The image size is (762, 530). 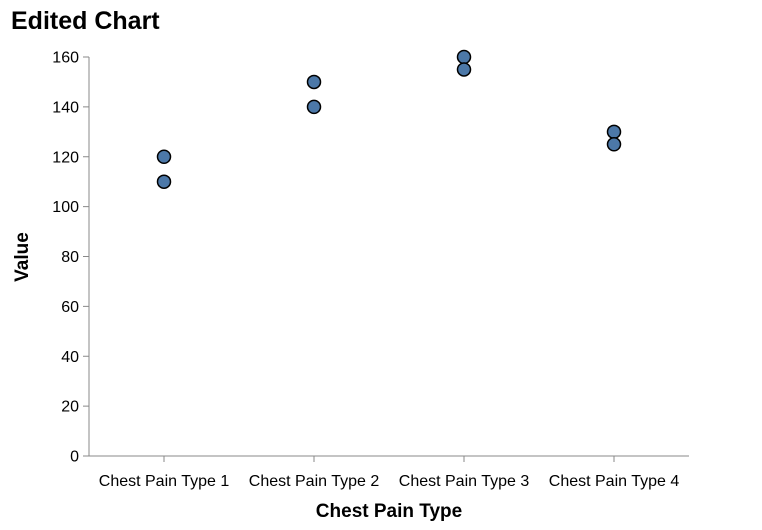 What do you see at coordinates (85, 21) in the screenshot?
I see `chart-title: Edited Chart` at bounding box center [85, 21].